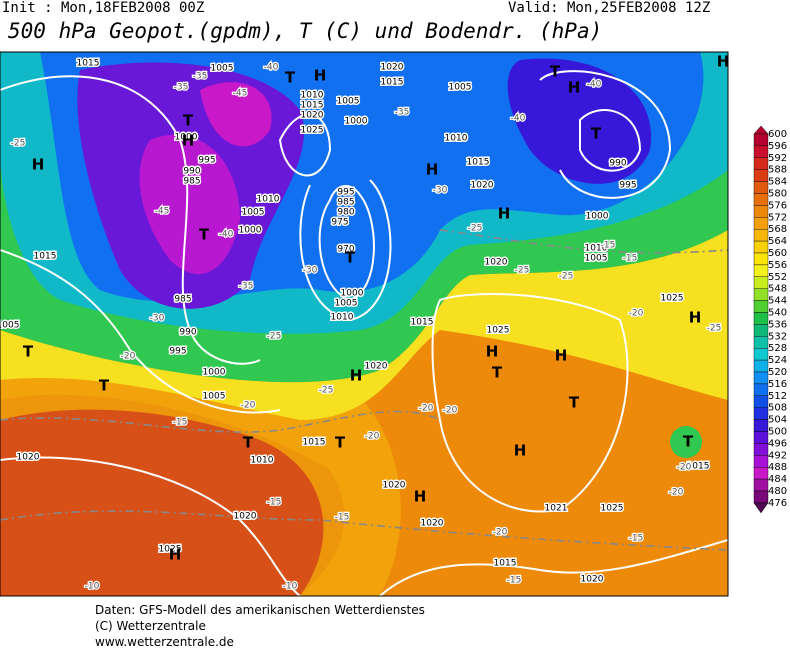 The width and height of the screenshot is (790, 648). I want to click on legend-label: 560, so click(777, 253).